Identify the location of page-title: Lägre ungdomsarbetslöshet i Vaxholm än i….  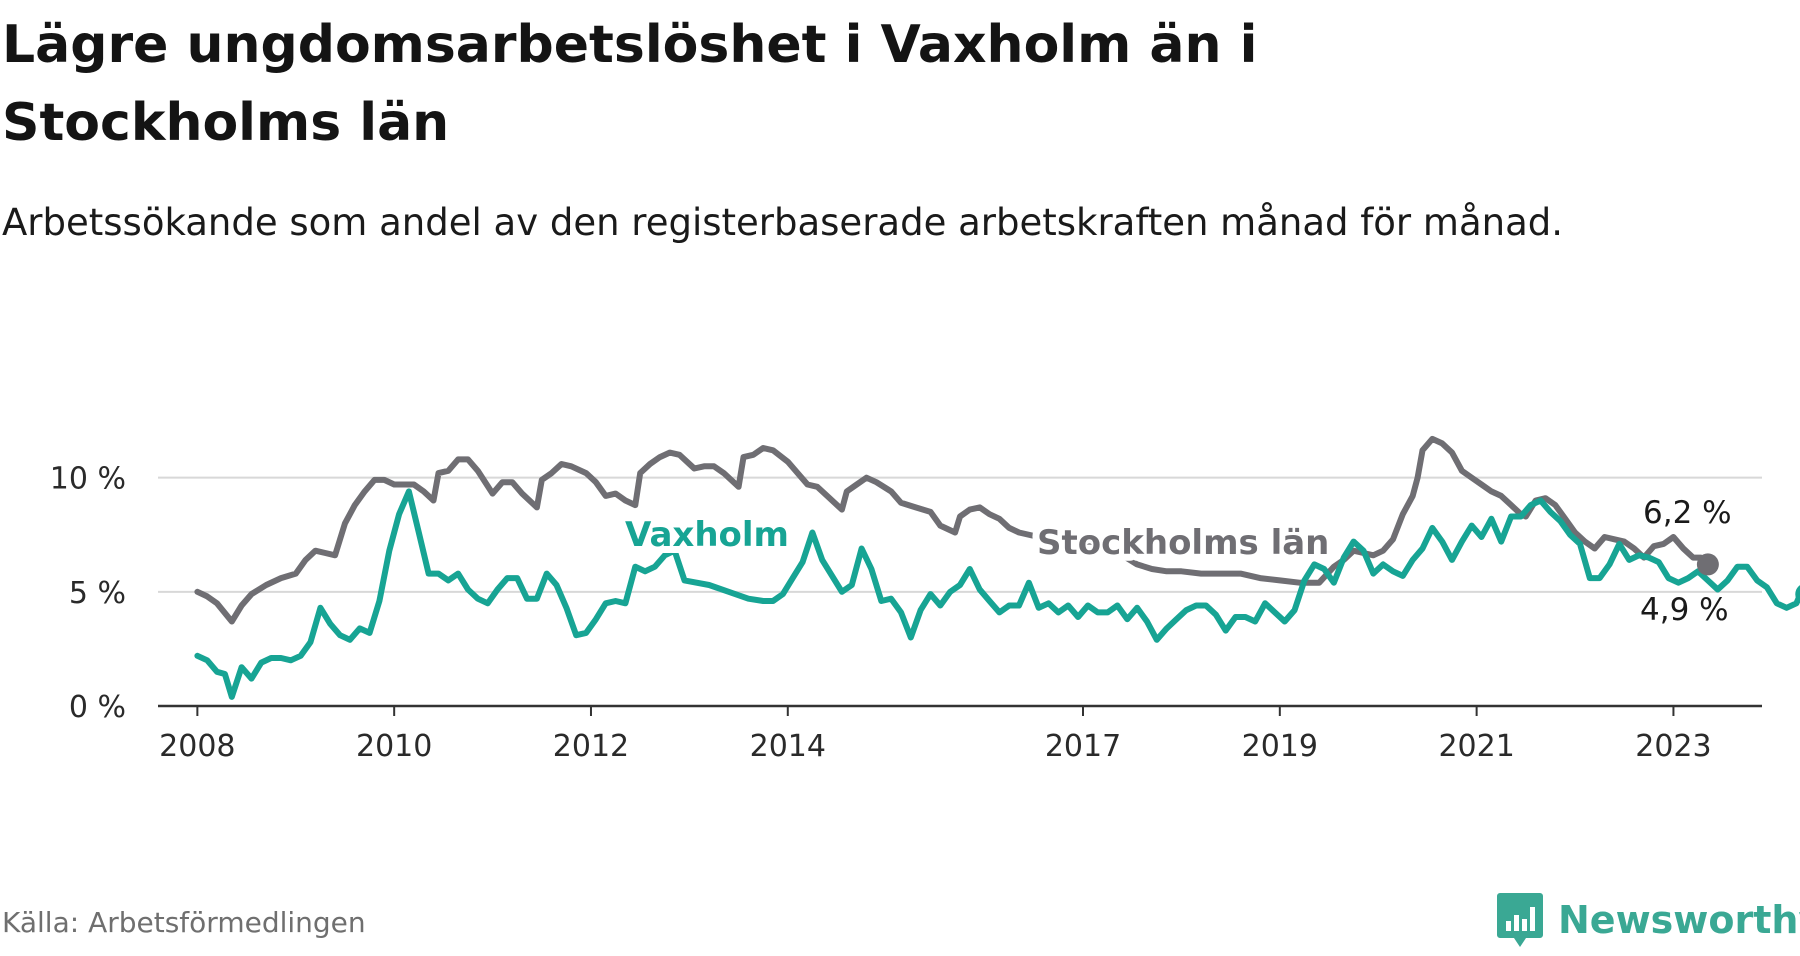
(630, 84).